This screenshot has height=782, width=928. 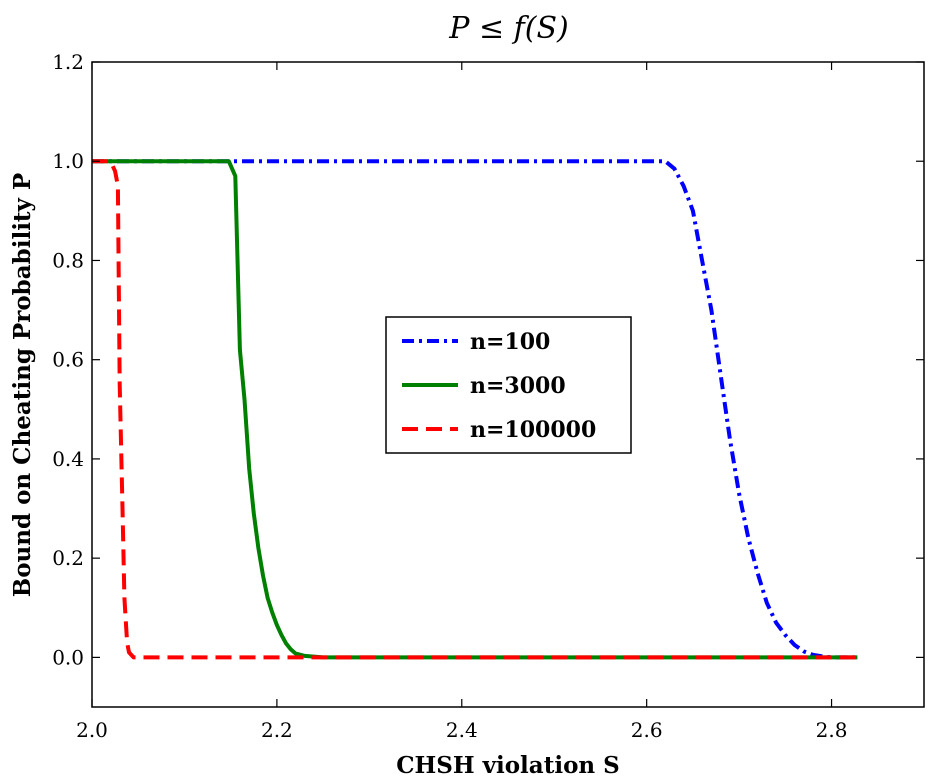 What do you see at coordinates (510, 342) in the screenshot?
I see `legend-label: n=100` at bounding box center [510, 342].